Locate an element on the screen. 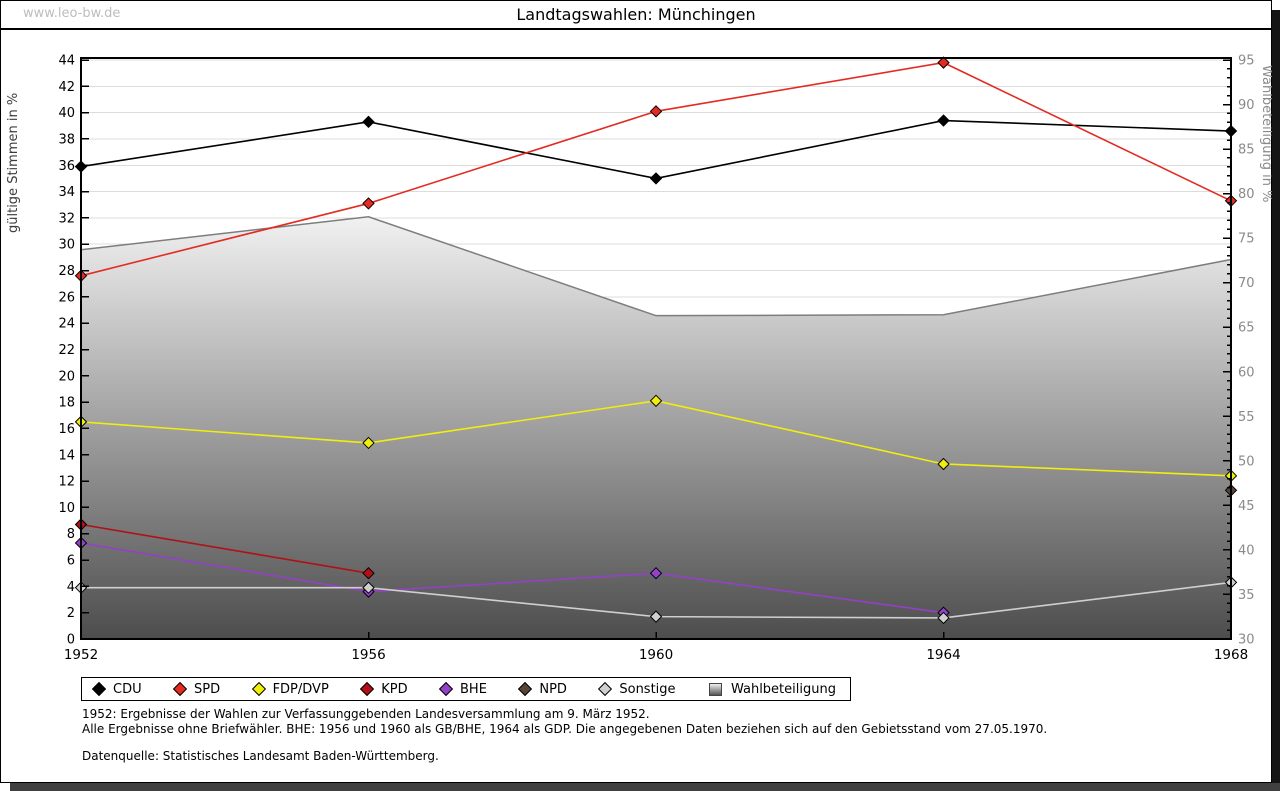  svg-text: 1952 is located at coordinates (81, 655).